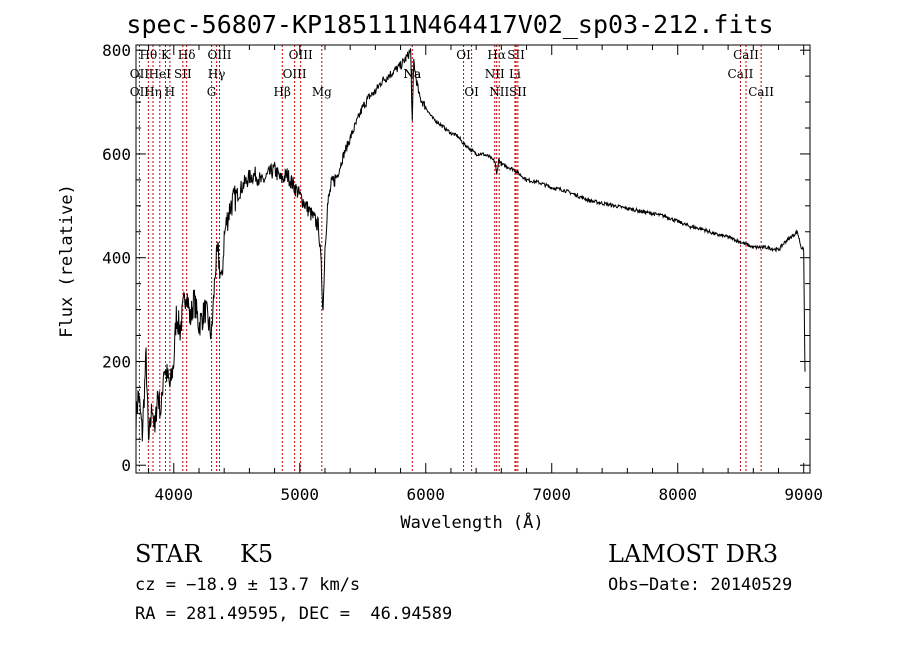  I want to click on redshift-cz: cz = −18.9 ± 13.7 km/s, so click(248, 585).